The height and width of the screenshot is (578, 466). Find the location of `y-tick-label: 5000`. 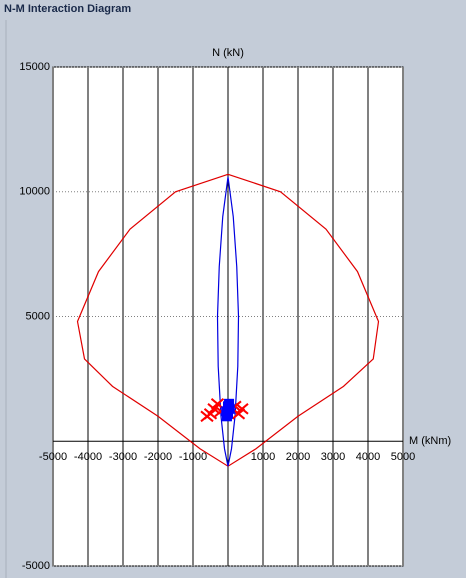

y-tick-label: 5000 is located at coordinates (38, 316).